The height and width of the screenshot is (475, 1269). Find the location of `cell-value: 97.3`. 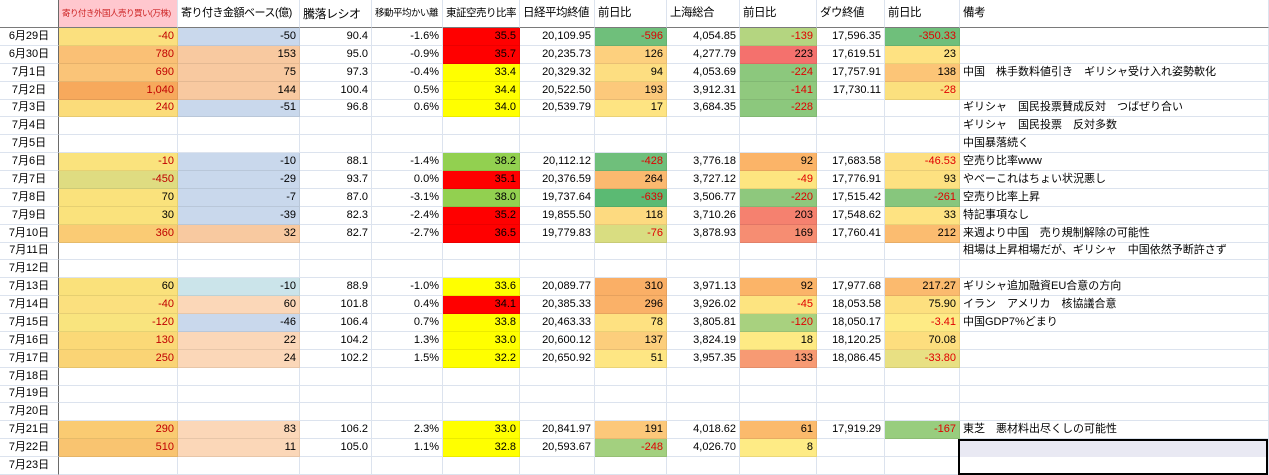

cell-value: 97.3 is located at coordinates (336, 72).